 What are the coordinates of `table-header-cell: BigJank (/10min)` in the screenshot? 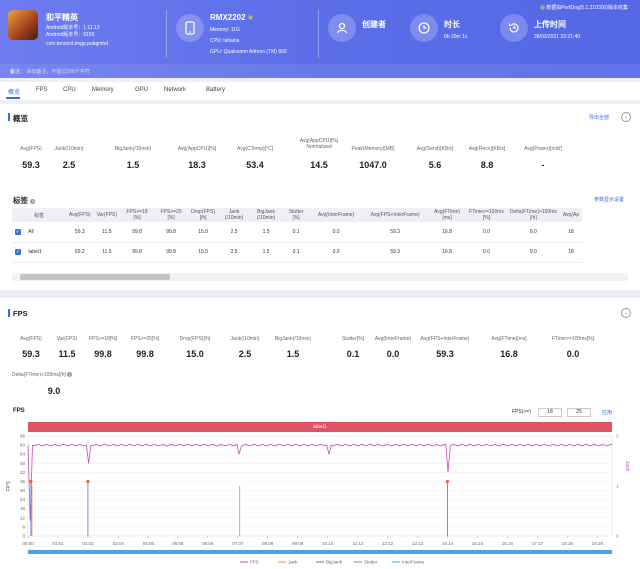 It's located at (266, 215).